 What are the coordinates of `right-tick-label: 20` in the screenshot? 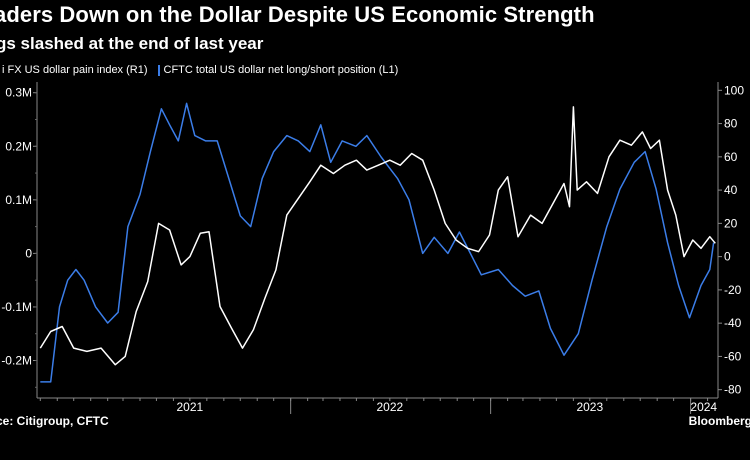 It's located at (731, 223).